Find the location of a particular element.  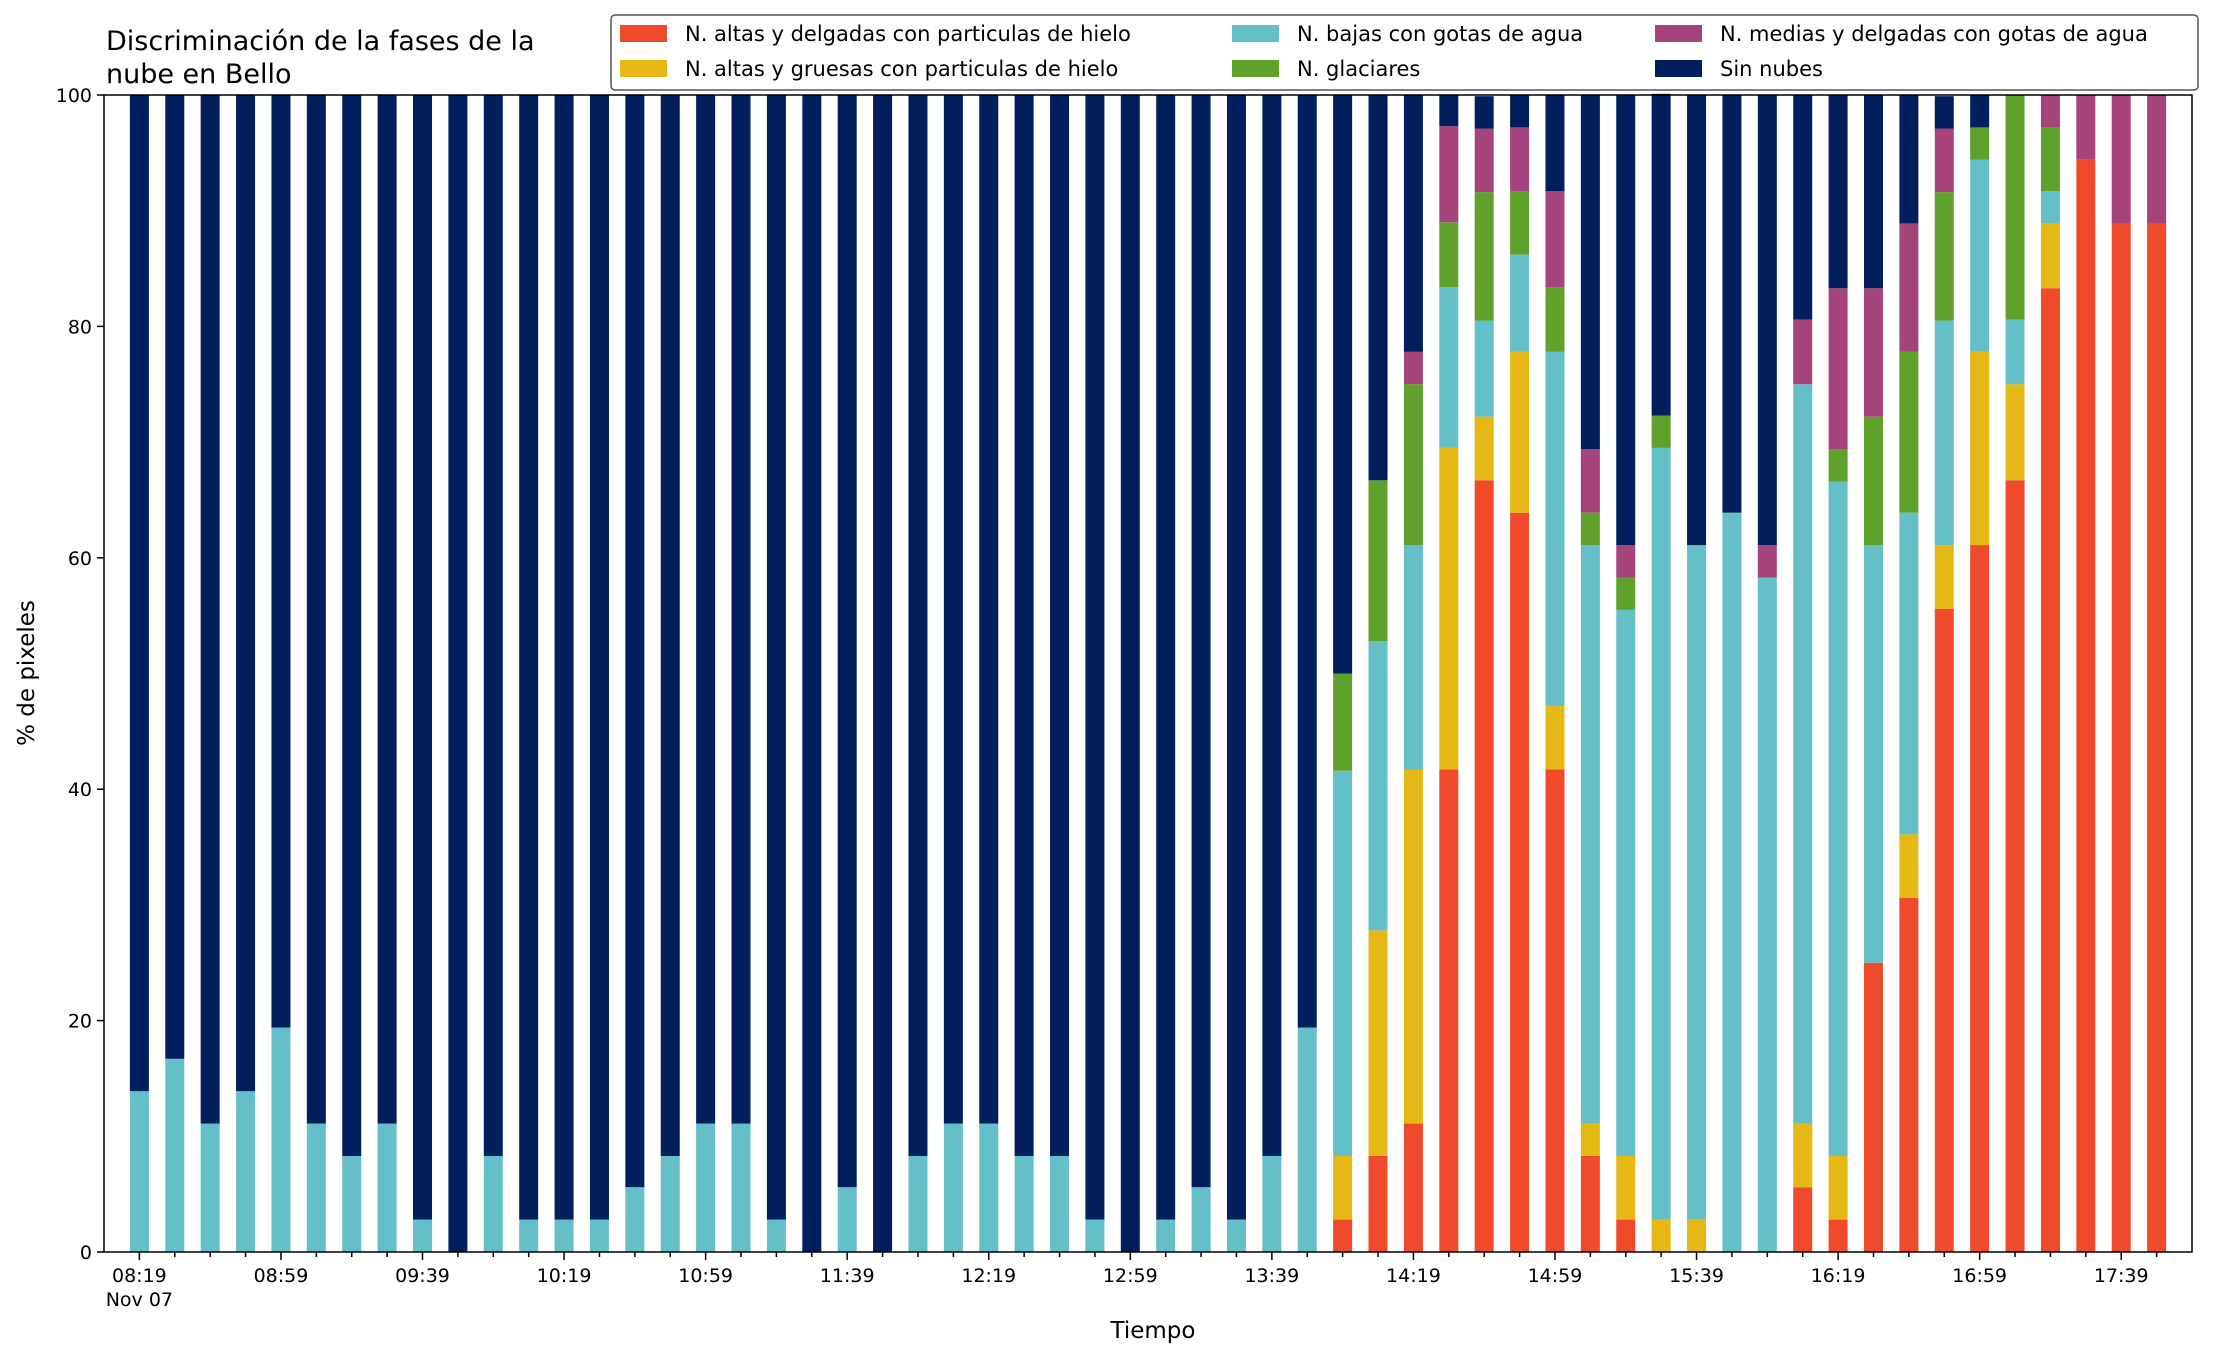

x-tick-label-5: 11:39 is located at coordinates (847, 1276).